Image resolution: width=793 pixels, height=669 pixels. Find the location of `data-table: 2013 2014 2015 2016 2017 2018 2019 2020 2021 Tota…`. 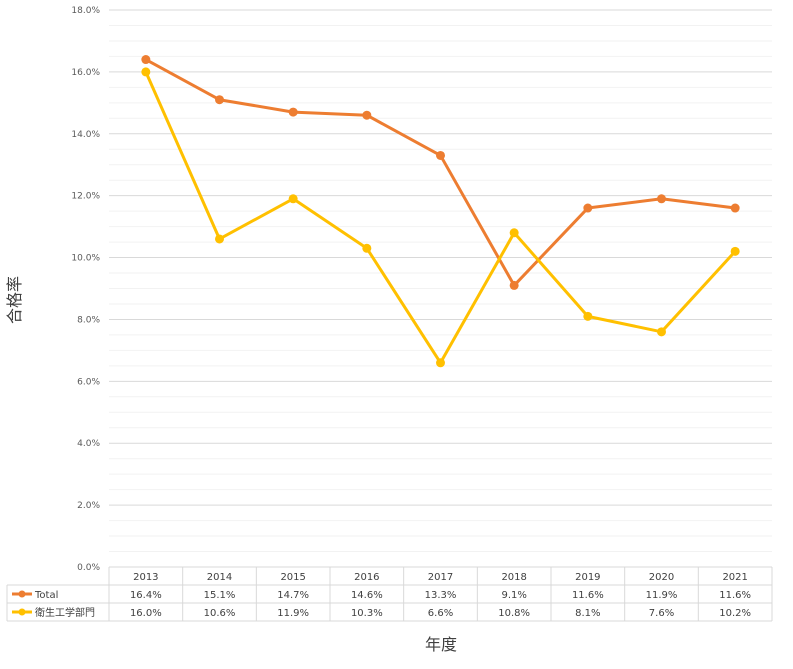

data-table: 2013 2014 2015 2016 2017 2018 2019 2020 2021 Tota… is located at coordinates (389, 594).